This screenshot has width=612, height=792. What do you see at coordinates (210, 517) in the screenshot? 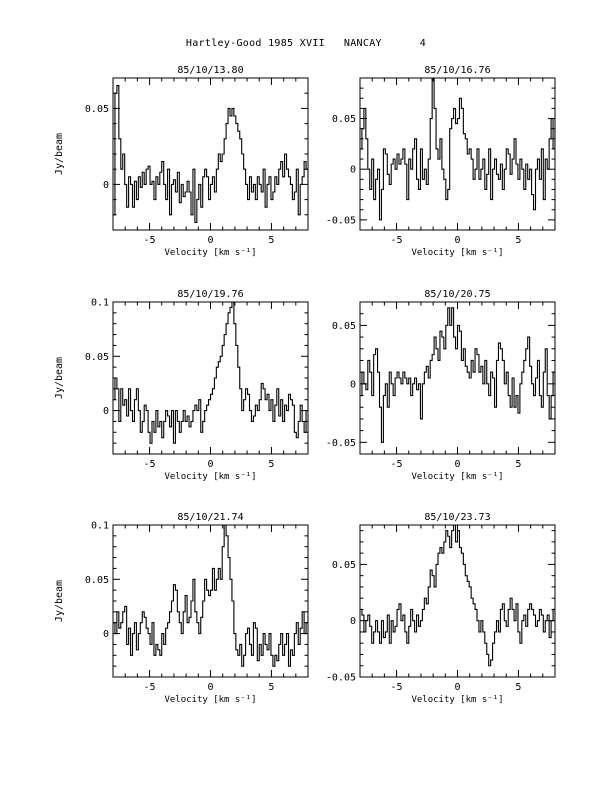
I see `panel-title: 85/10/21.74` at bounding box center [210, 517].